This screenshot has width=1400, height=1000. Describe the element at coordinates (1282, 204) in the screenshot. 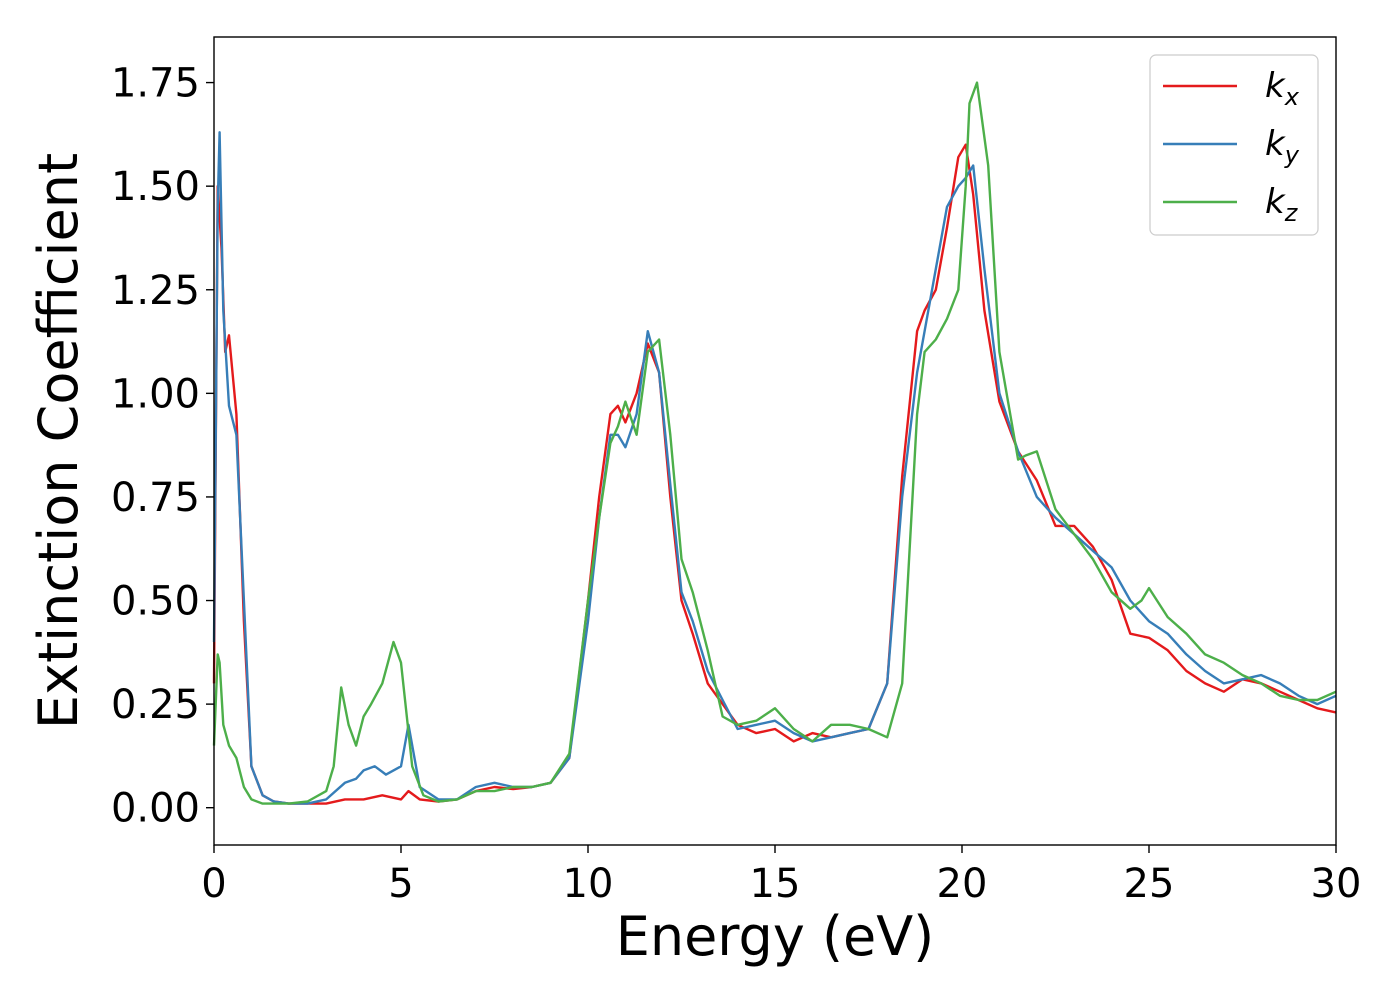

I see `legend-label-kz: kz` at that location.